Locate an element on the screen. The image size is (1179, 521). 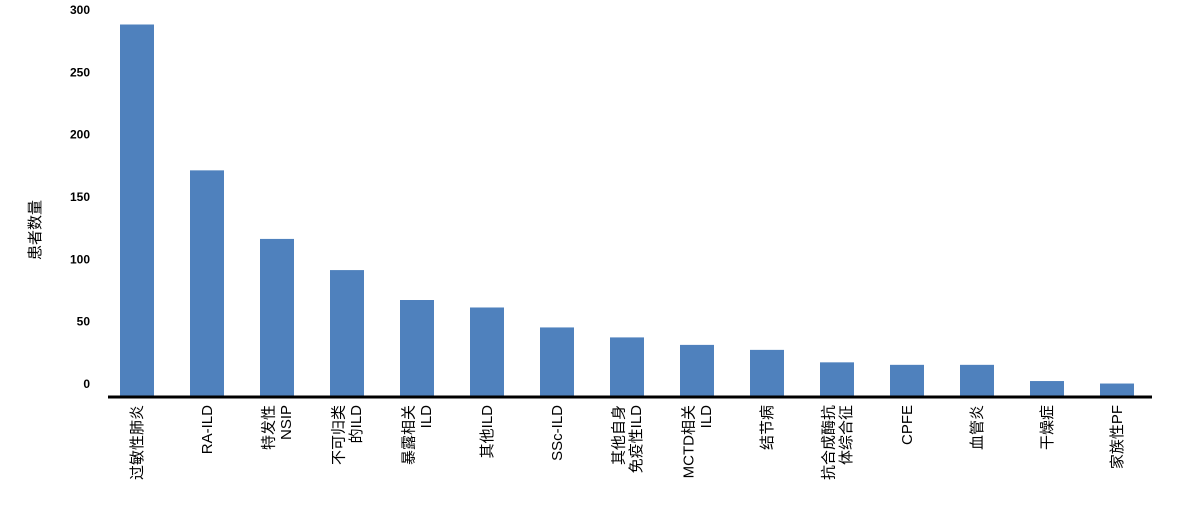
x-tick-label: 其他ILD is located at coordinates (487, 432).